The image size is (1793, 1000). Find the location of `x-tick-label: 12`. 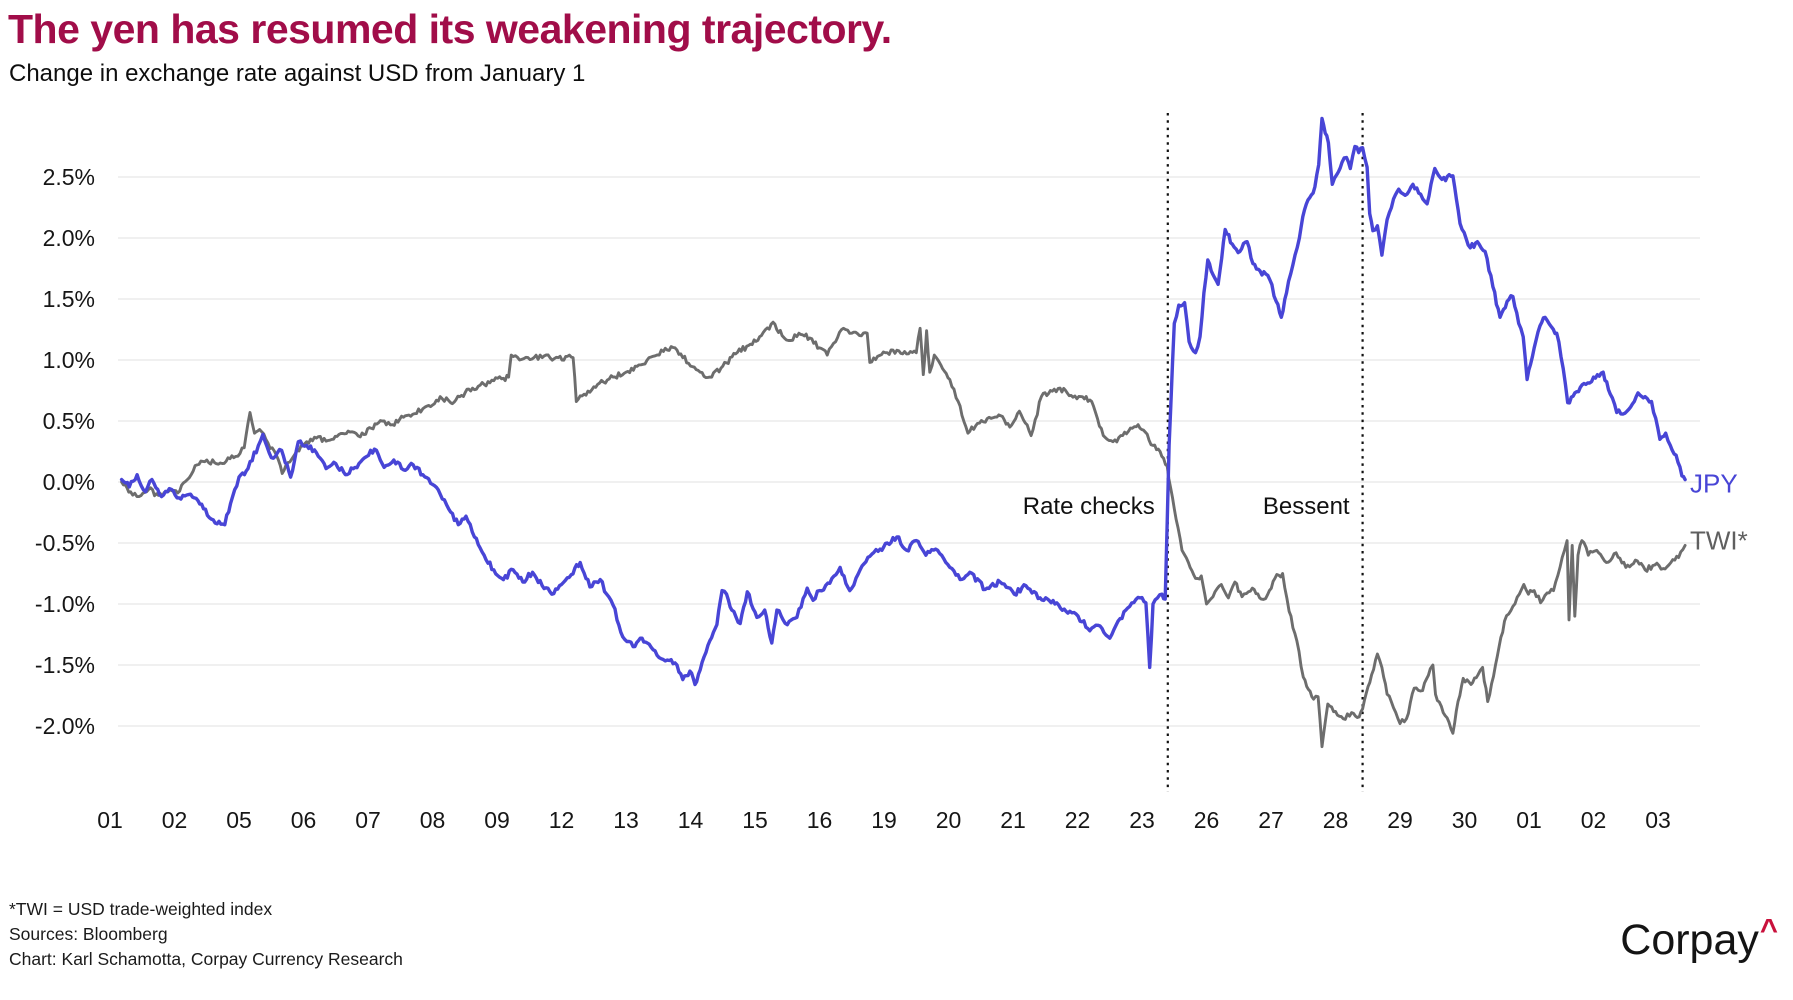

x-tick-label: 12 is located at coordinates (562, 820).